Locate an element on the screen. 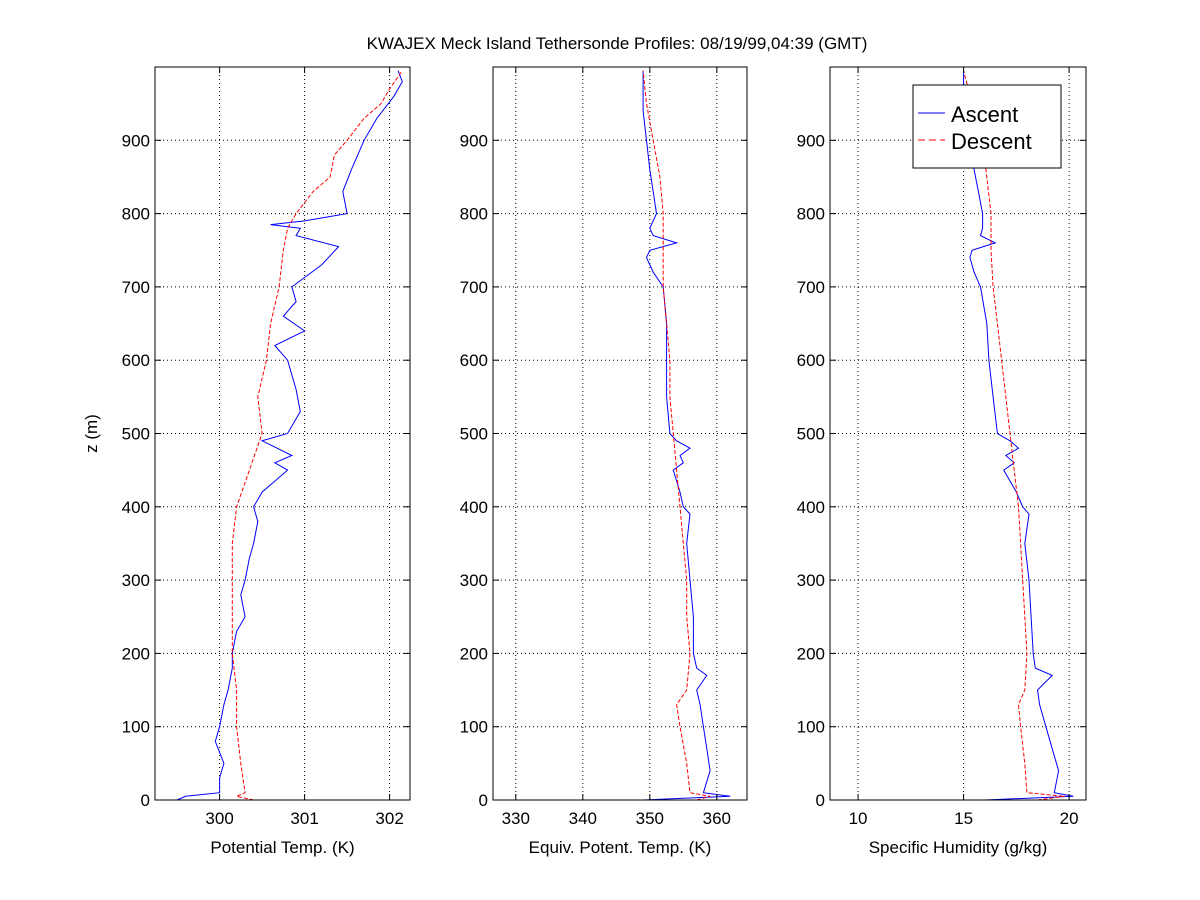 This screenshot has height=900, width=1200. x-tick-label: 340 is located at coordinates (583, 818).